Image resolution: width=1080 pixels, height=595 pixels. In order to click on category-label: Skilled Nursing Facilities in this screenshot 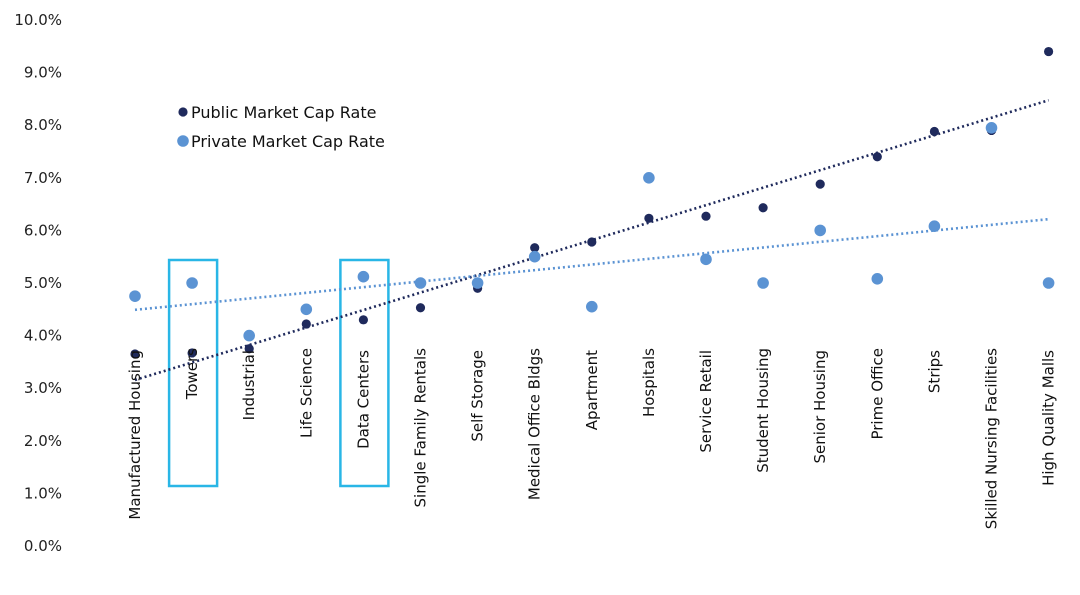, I will do `click(992, 438)`.